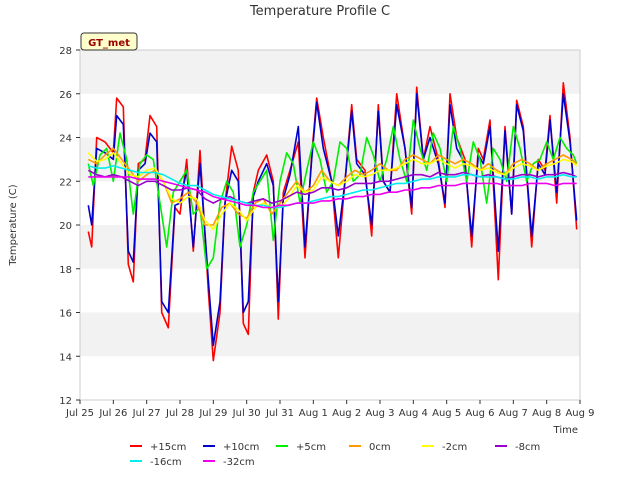 This screenshot has width=640, height=480. What do you see at coordinates (380, 447) in the screenshot?
I see `legend-label: 0cm` at bounding box center [380, 447].